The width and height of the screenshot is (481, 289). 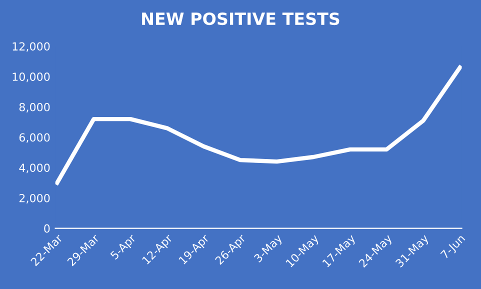 I want to click on y-tick-label: 0, so click(x=47, y=228).